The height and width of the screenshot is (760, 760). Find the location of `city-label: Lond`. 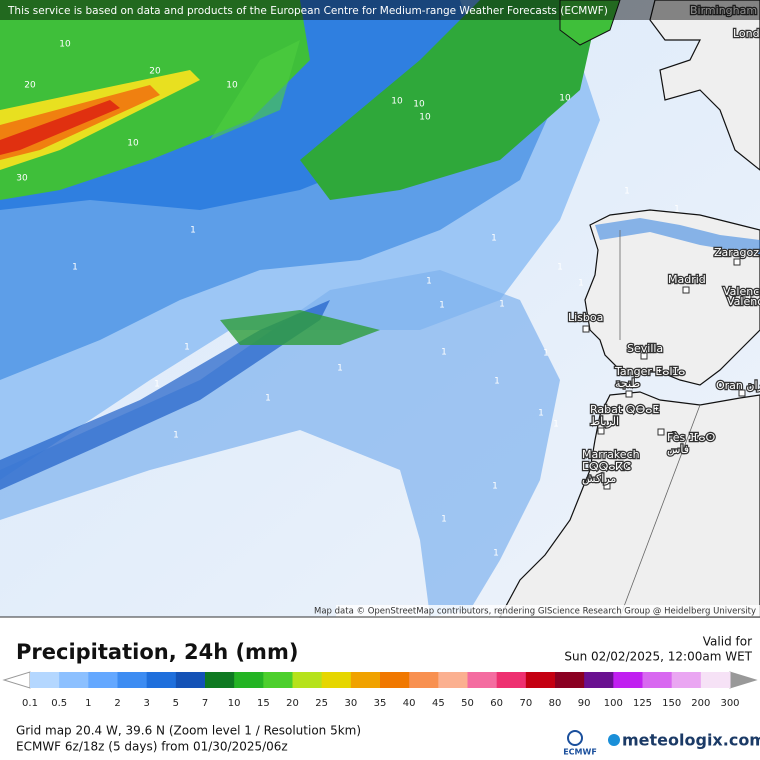

city-label: Lond is located at coordinates (746, 33).